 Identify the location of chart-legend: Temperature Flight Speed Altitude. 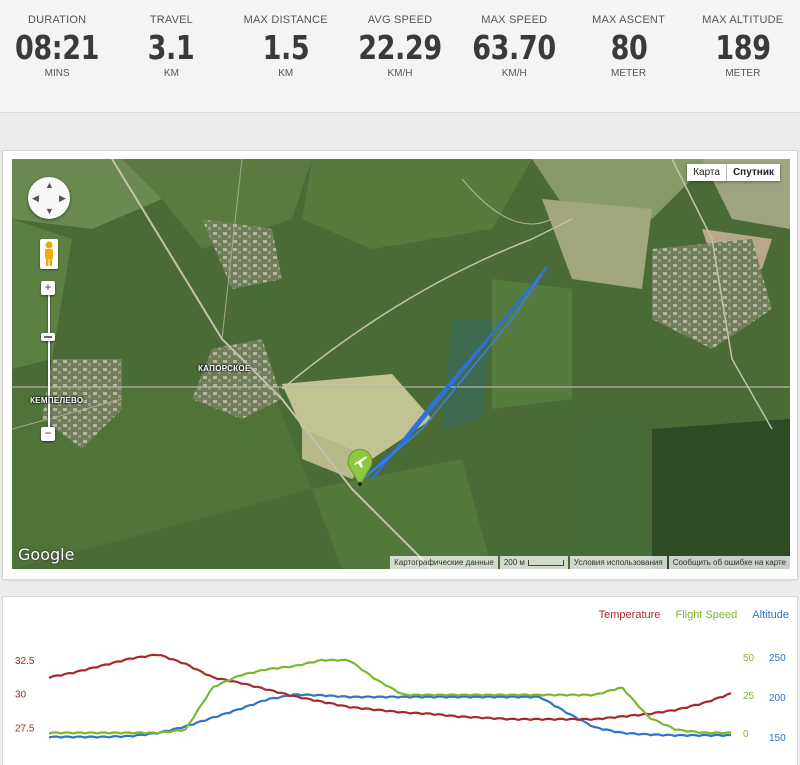
(688, 615).